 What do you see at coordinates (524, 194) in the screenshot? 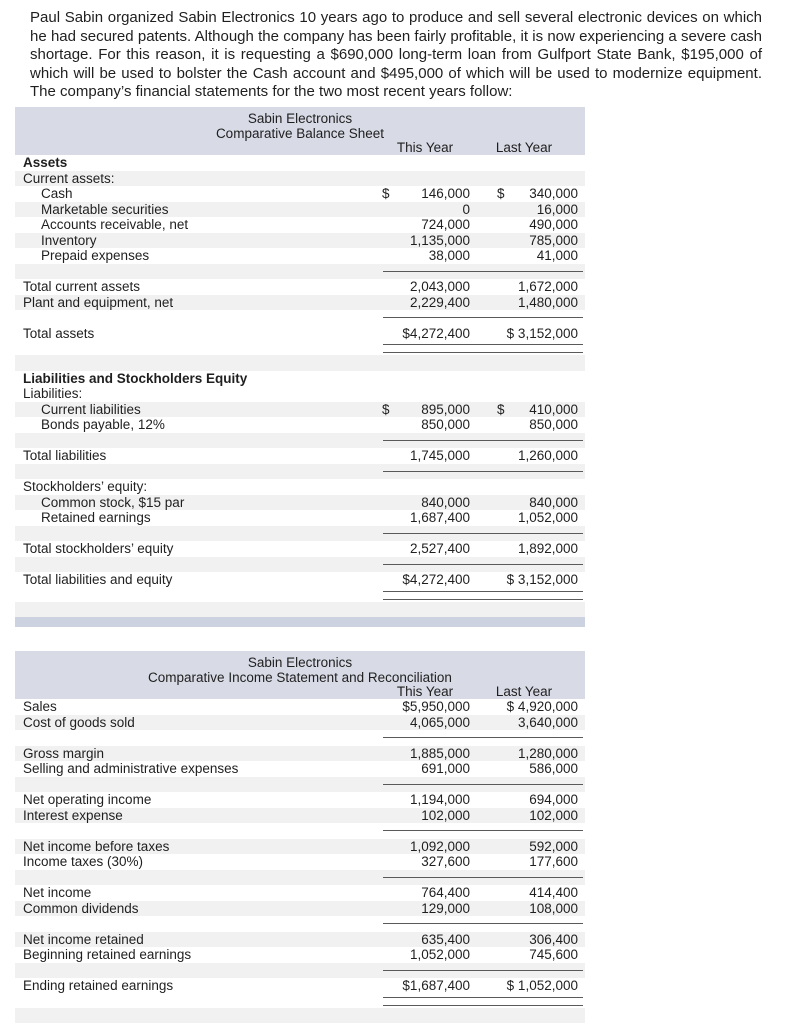
I see `value-last-year: $340,000` at bounding box center [524, 194].